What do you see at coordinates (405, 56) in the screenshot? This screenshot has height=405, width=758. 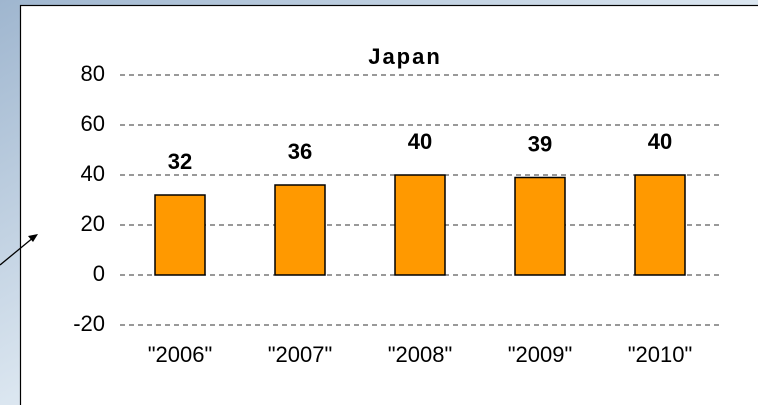 I see `chart-title: Japan` at bounding box center [405, 56].